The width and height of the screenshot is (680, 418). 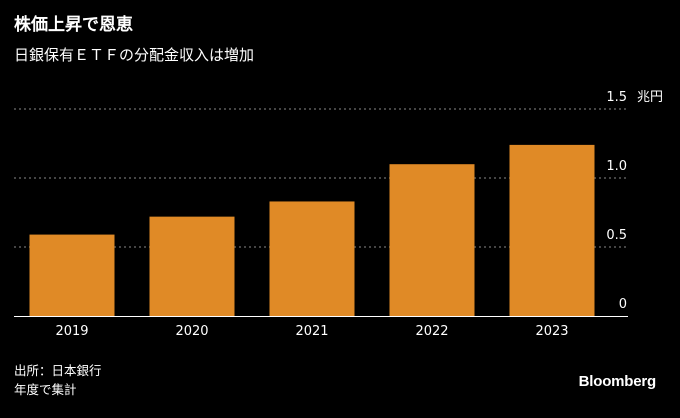 I want to click on chart-subtitle: 日銀保有ＥＴＦの分配金収入は増加, so click(x=134, y=55).